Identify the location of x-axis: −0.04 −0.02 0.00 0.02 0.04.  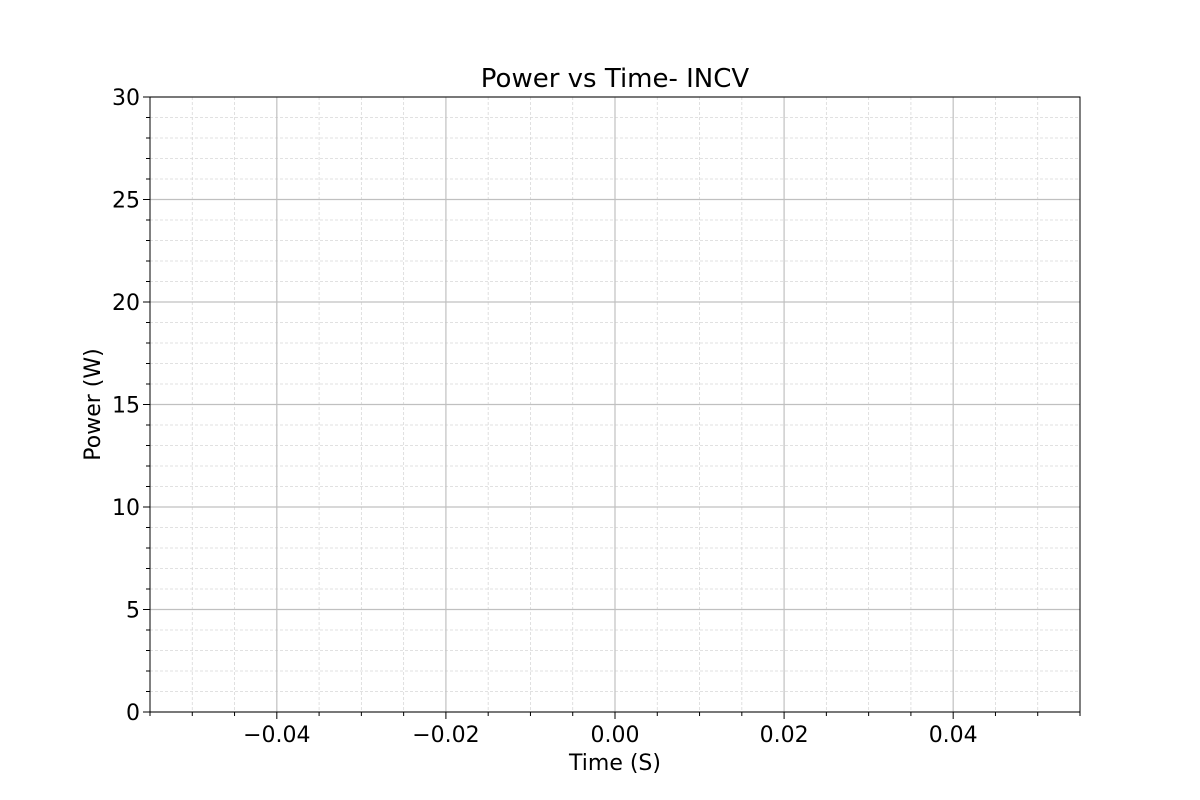
(615, 730).